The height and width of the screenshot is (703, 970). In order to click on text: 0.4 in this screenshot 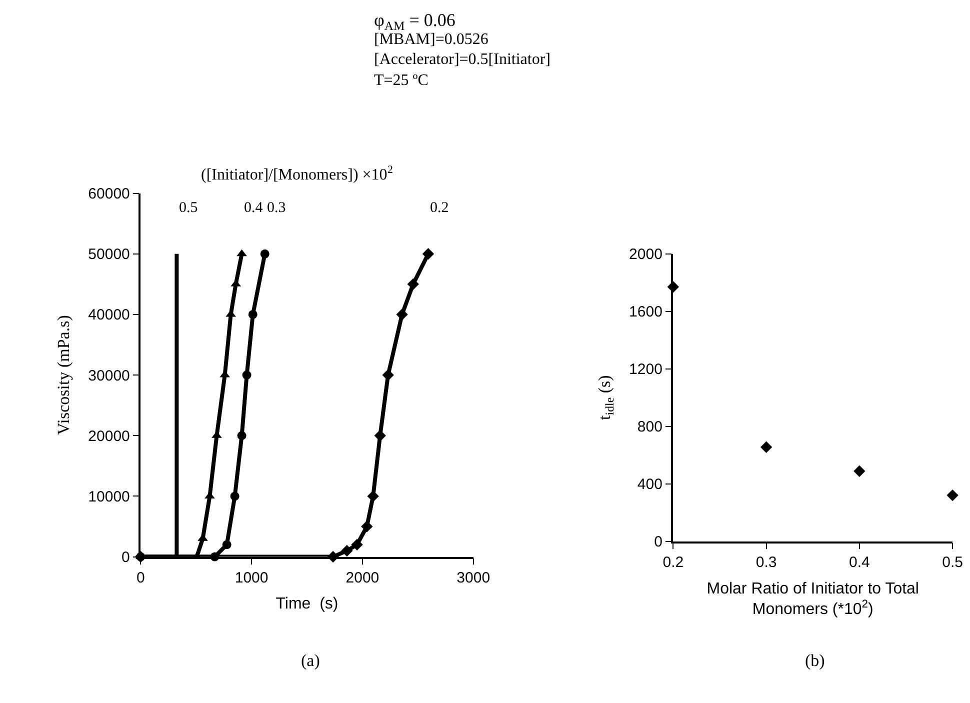, I will do `click(254, 208)`.